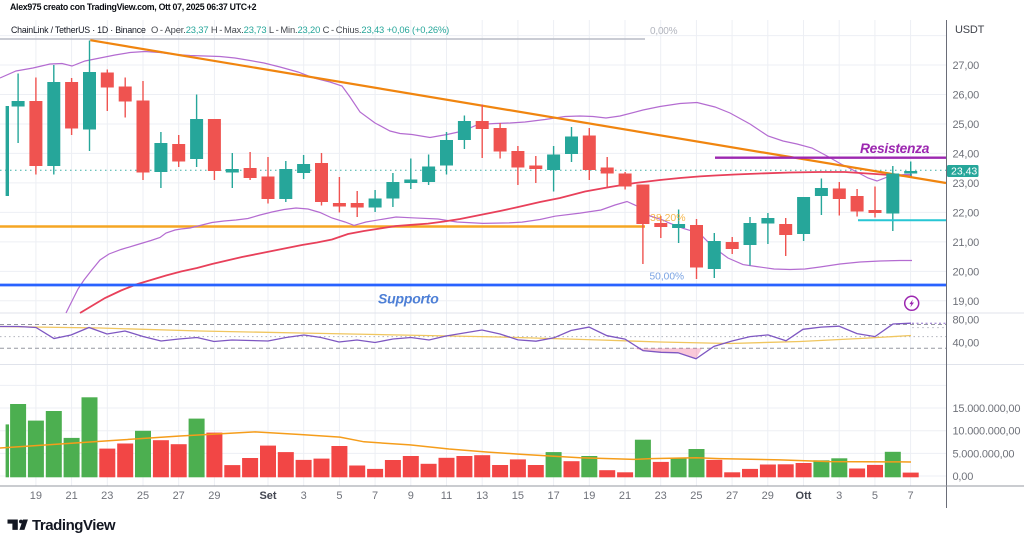  What do you see at coordinates (667, 277) in the screenshot?
I see `svg-text: 50,00%` at bounding box center [667, 277].